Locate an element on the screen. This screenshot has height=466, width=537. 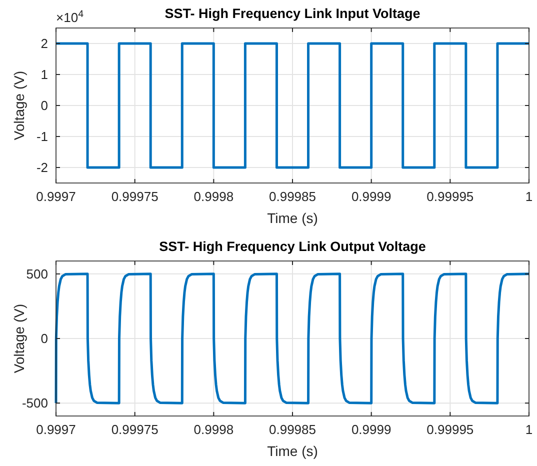
y-tick-label: 2 is located at coordinates (44, 43).